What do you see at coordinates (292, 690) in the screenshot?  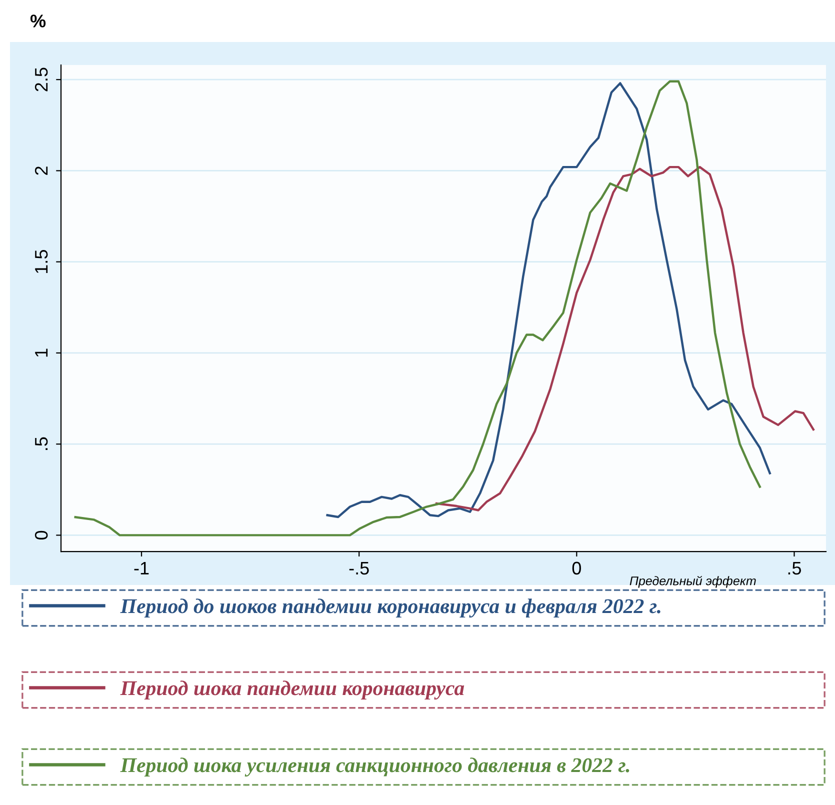 I see `legend-label: Период шока пандемии коронавируса` at bounding box center [292, 690].